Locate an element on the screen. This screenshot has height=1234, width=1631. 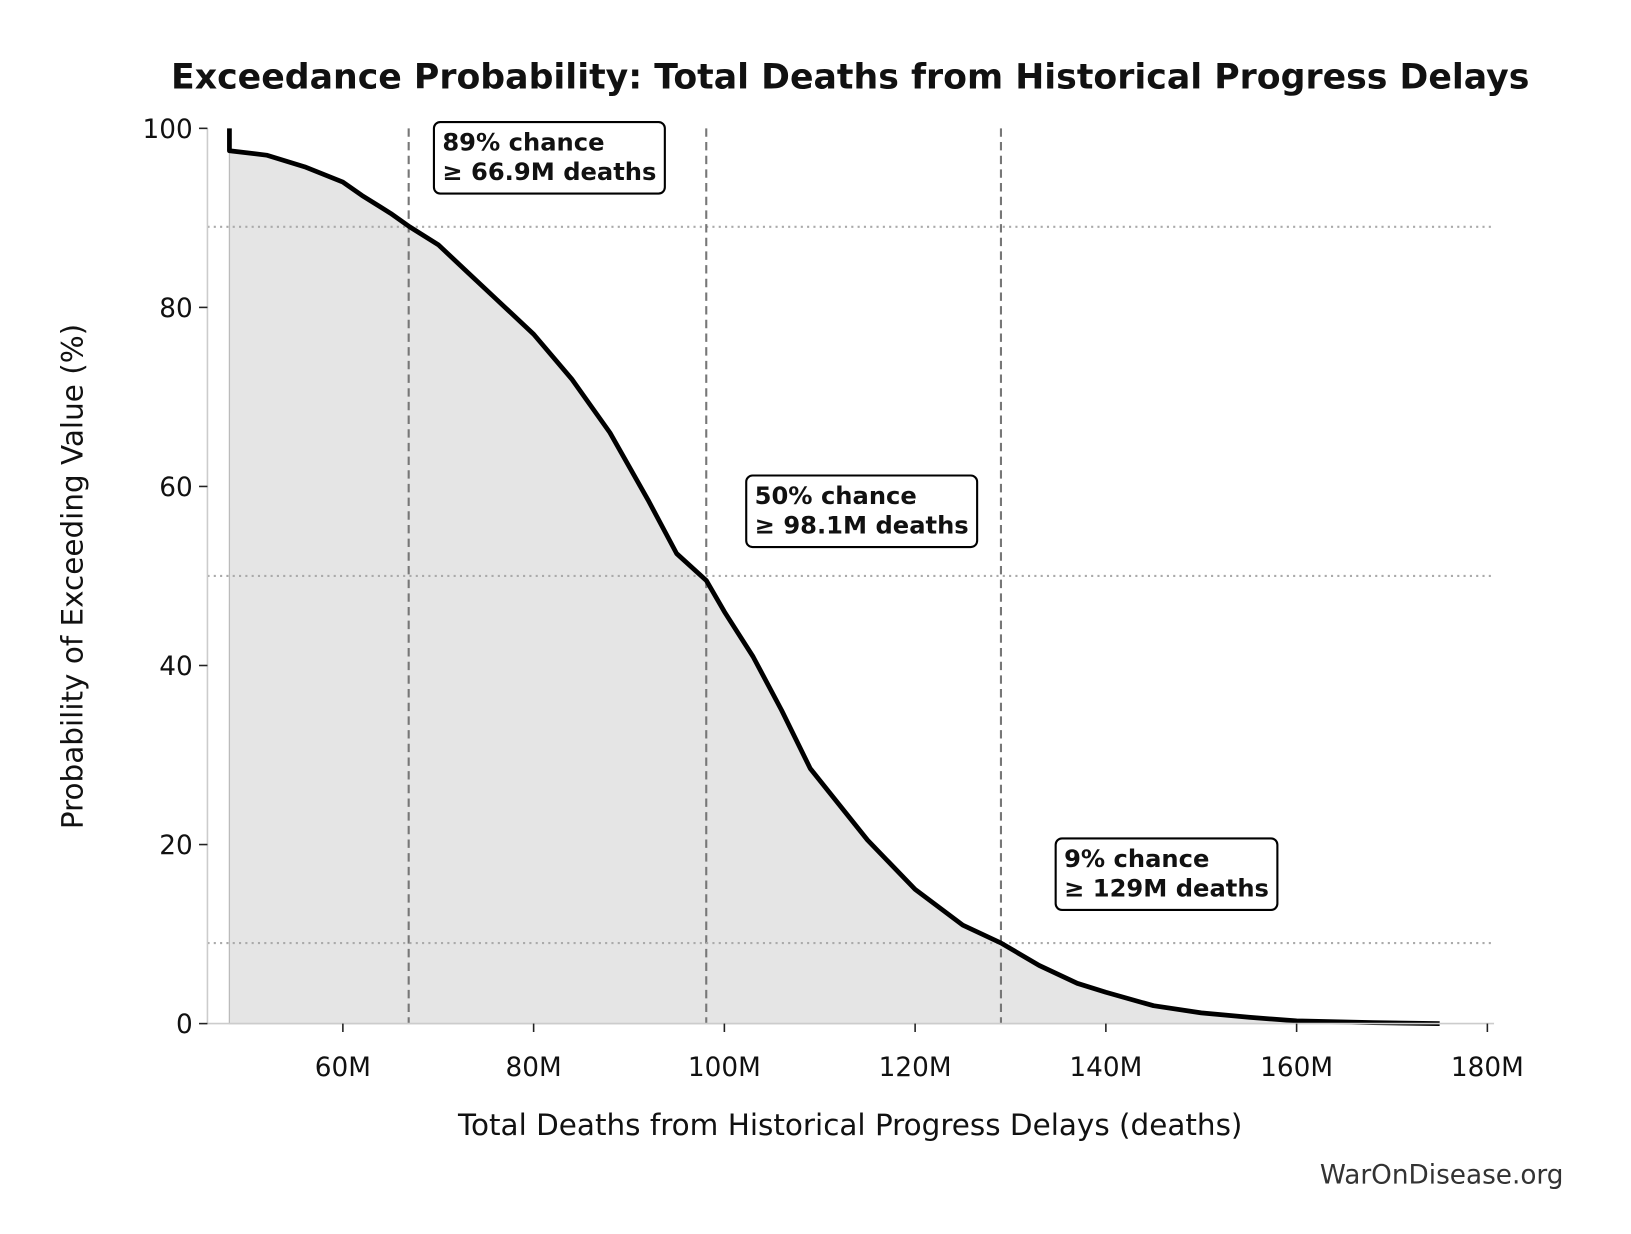
annotation-text: 9% chance is located at coordinates (1136, 859).